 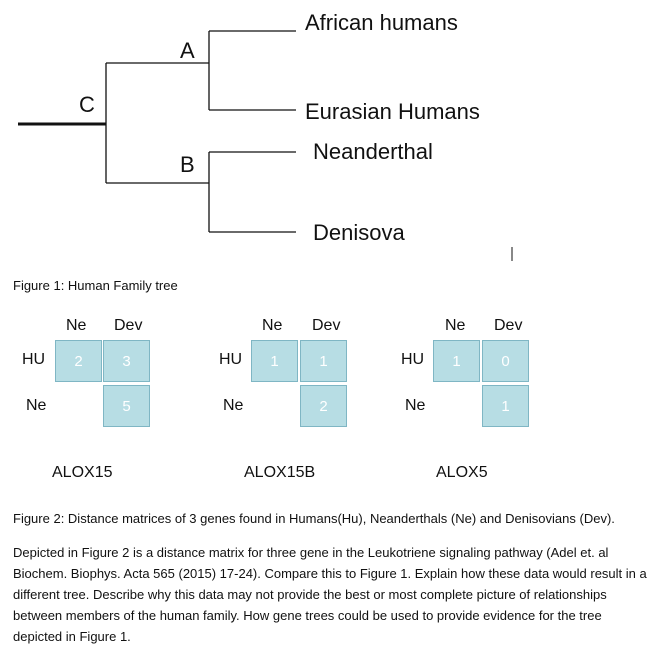 I want to click on cell-hu-ne: 2, so click(x=78, y=361).